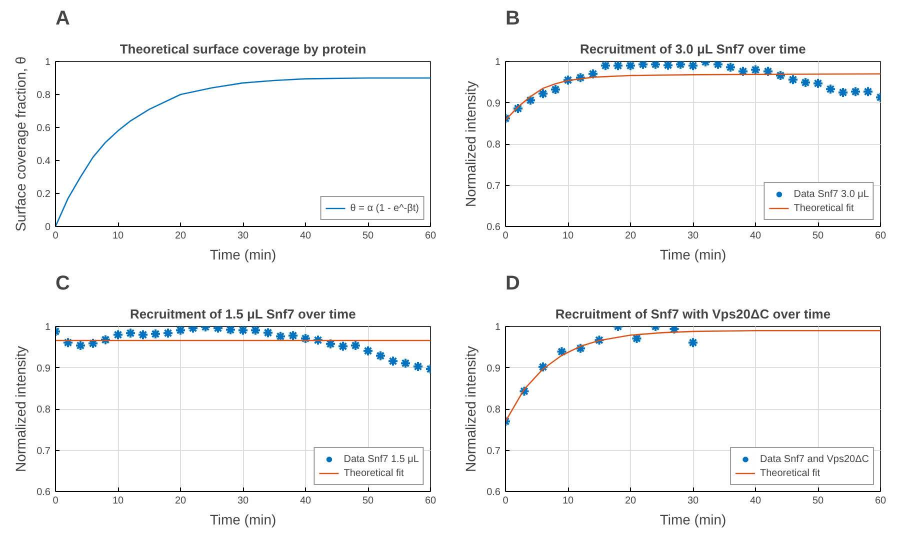  What do you see at coordinates (243, 314) in the screenshot?
I see `chart-title: Recruitment of 1.5 μL Snf7 over time` at bounding box center [243, 314].